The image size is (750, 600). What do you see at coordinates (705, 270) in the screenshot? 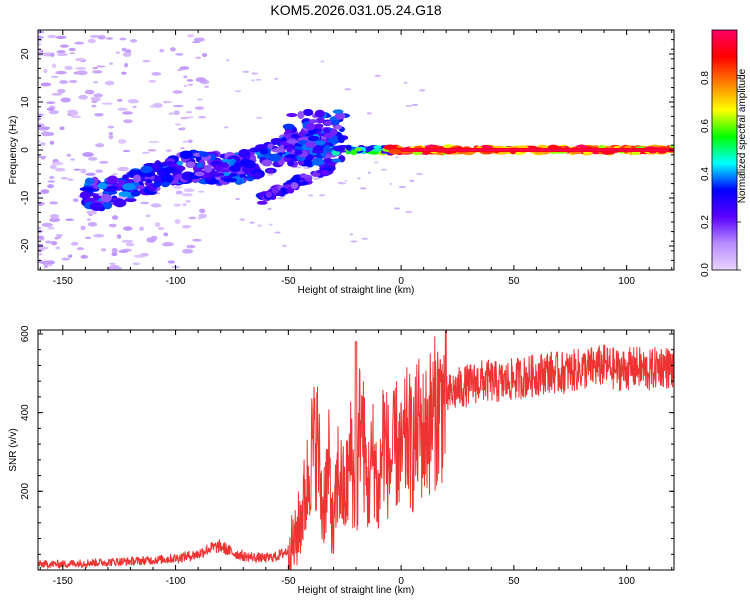
I see `colorbar-tick-label: 0.0` at bounding box center [705, 270].